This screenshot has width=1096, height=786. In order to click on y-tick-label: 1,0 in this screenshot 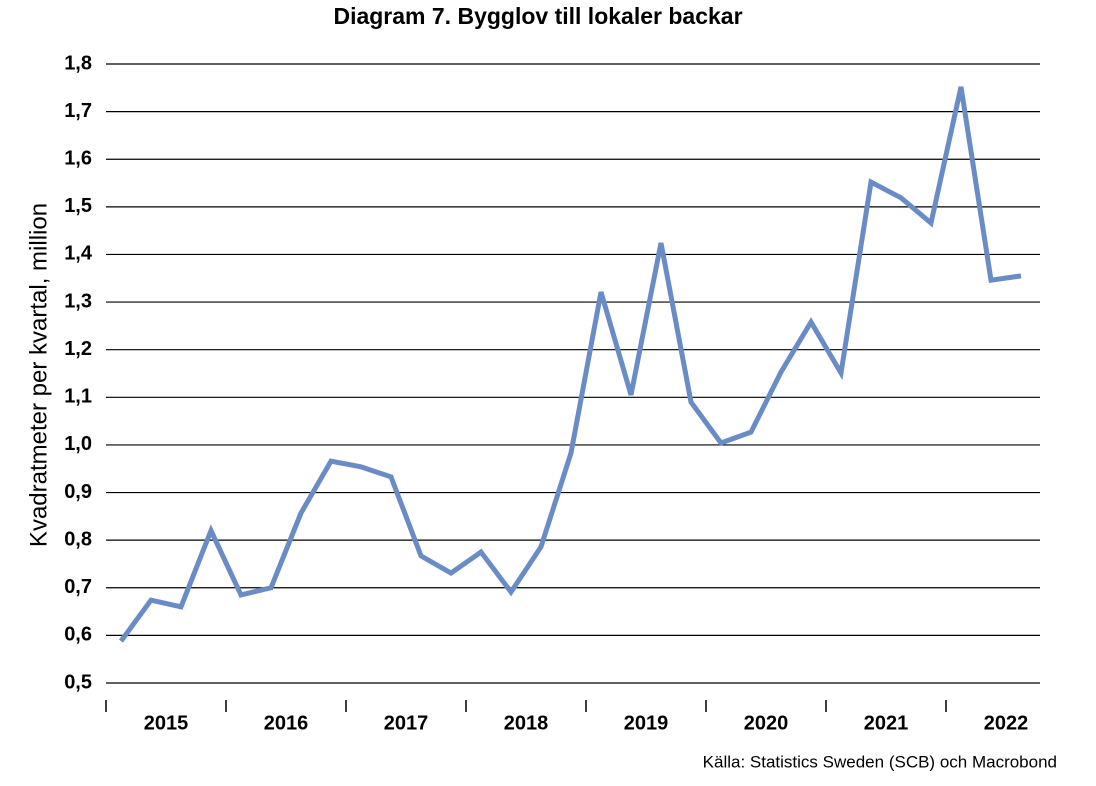, I will do `click(78, 444)`.